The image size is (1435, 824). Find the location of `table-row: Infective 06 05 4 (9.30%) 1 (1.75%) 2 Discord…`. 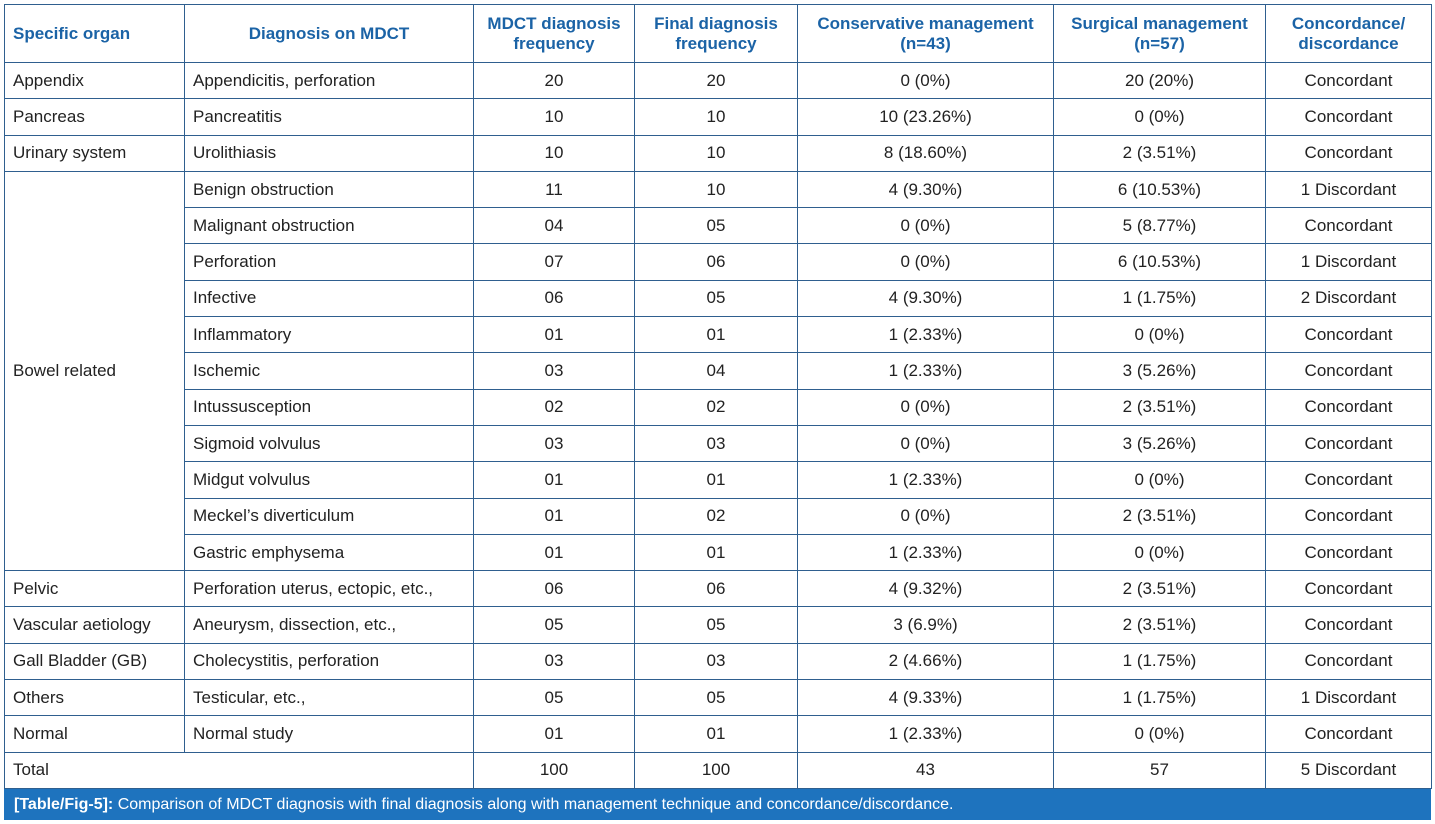

table-row: Infective 06 05 4 (9.30%) 1 (1.75%) 2 Discord… is located at coordinates (718, 298).